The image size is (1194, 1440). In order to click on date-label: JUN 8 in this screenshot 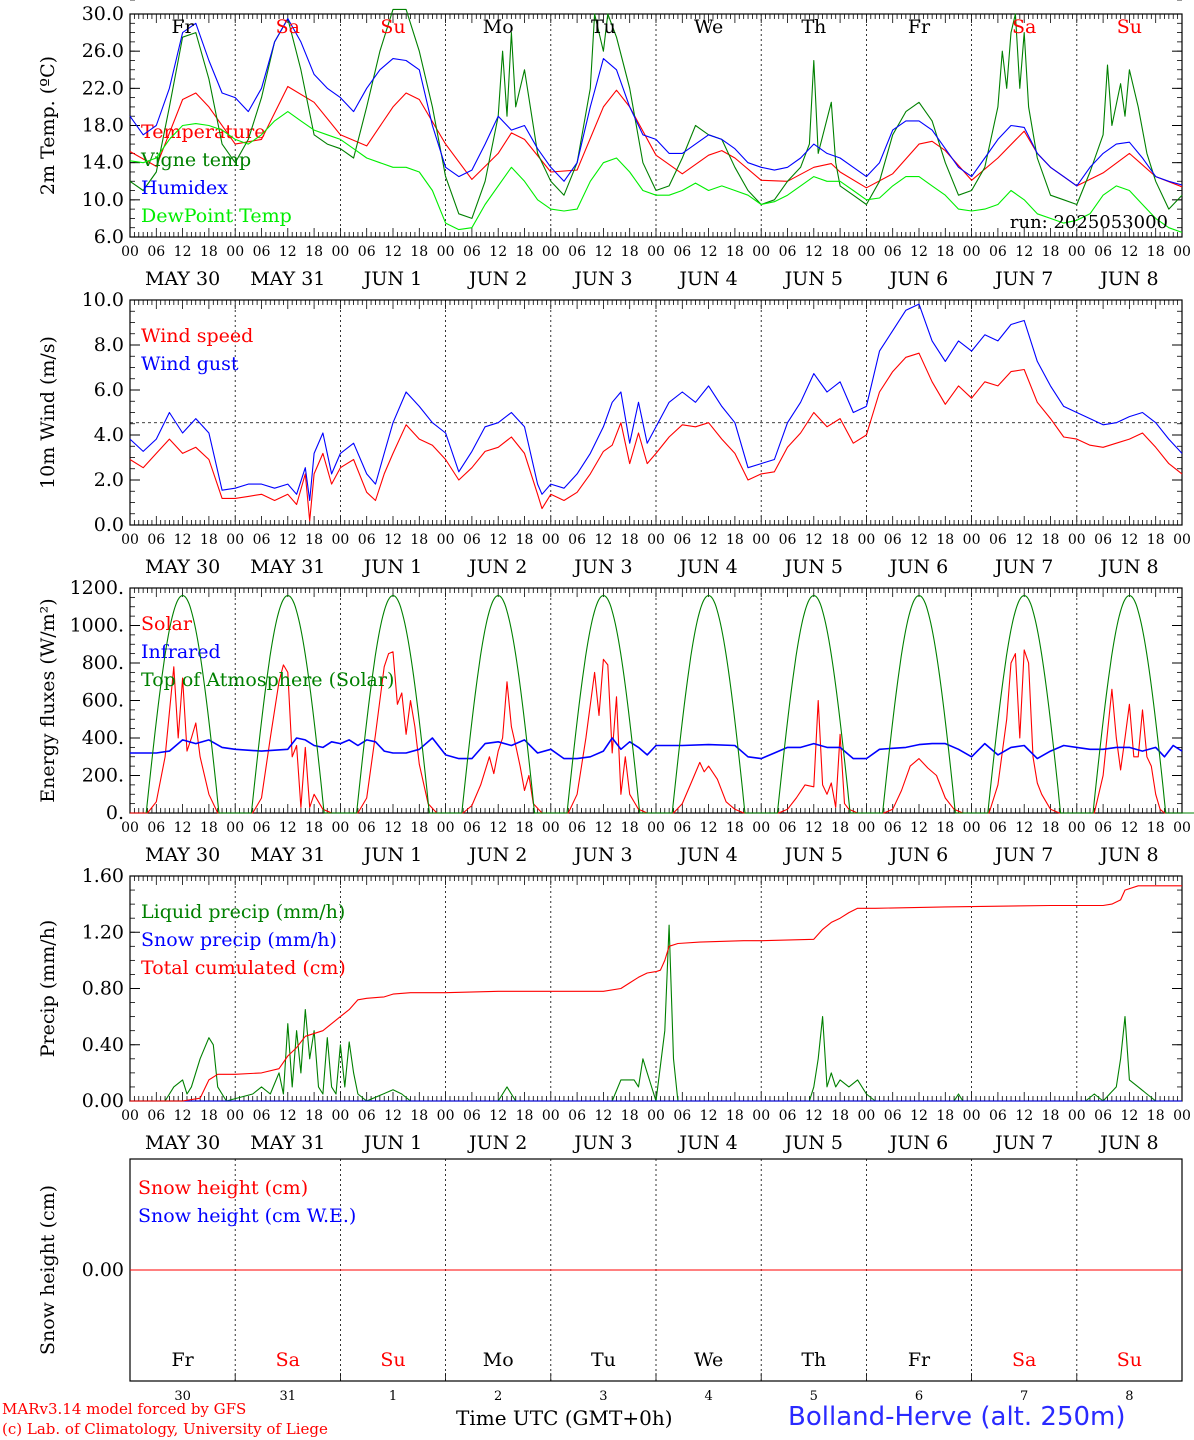, I will do `click(1128, 279)`.